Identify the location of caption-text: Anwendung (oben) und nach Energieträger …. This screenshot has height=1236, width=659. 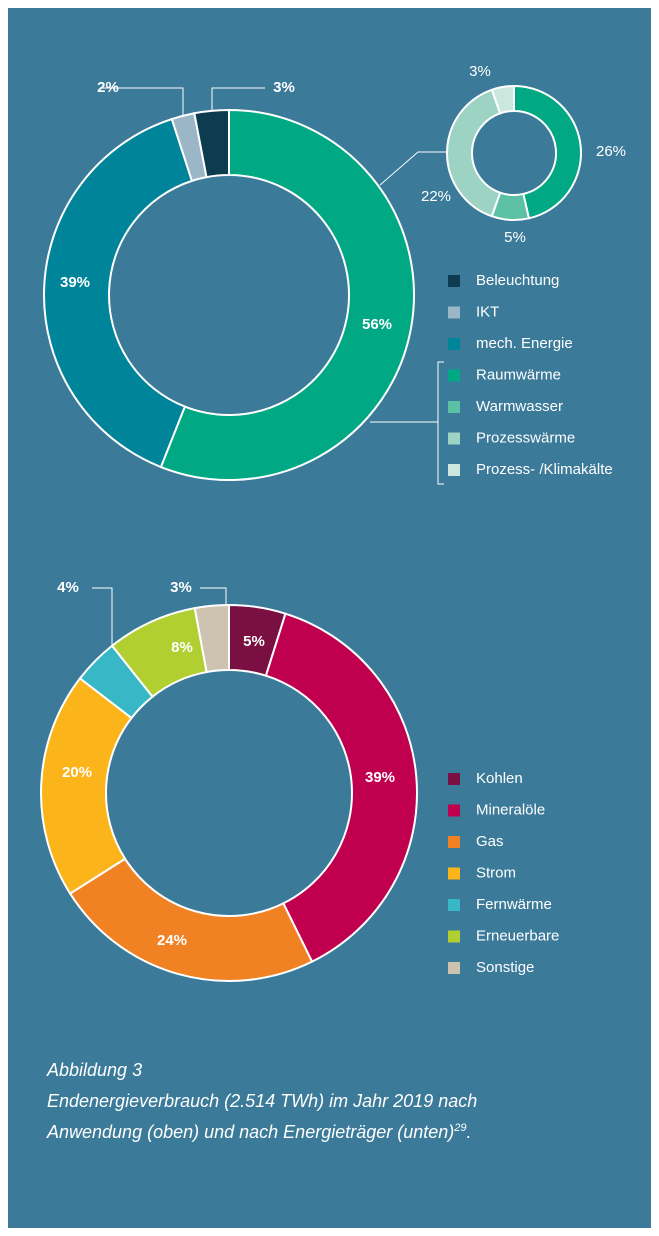
(250, 1132).